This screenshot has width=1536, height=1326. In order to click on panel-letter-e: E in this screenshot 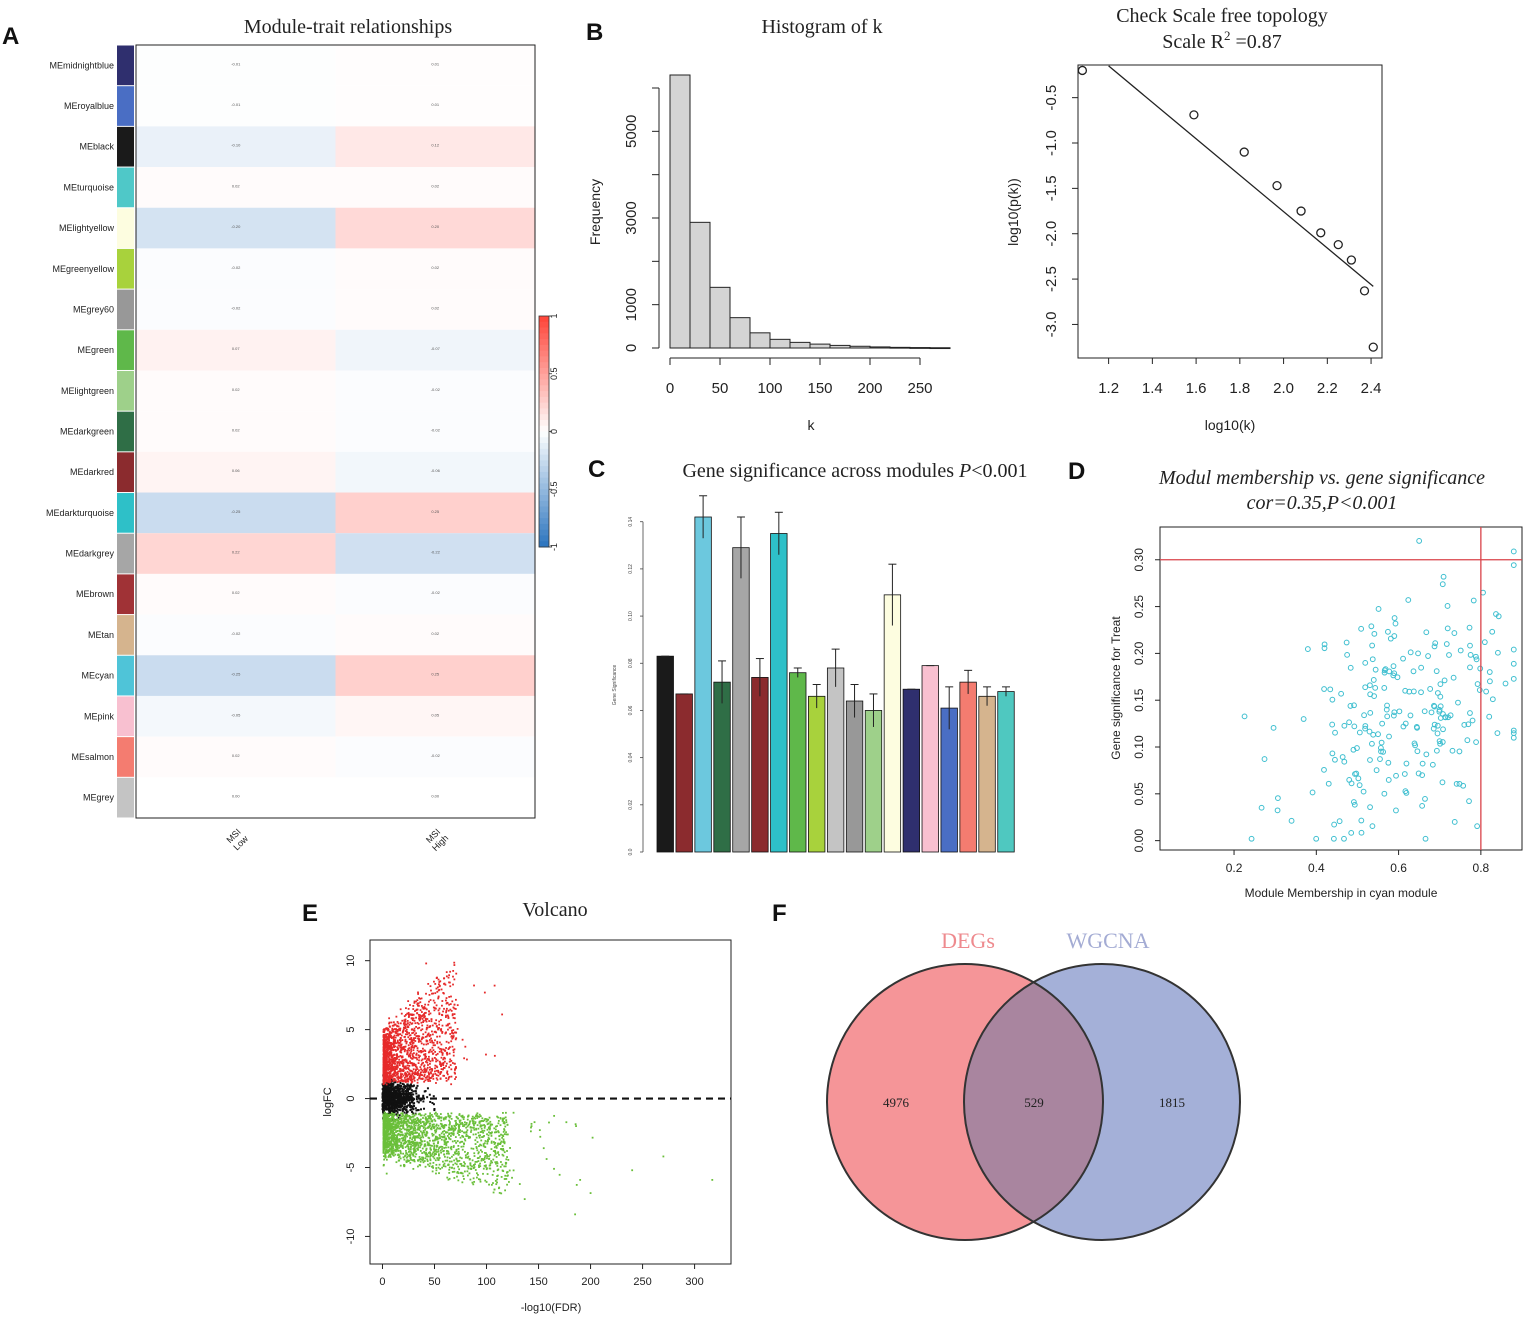, I will do `click(310, 913)`.